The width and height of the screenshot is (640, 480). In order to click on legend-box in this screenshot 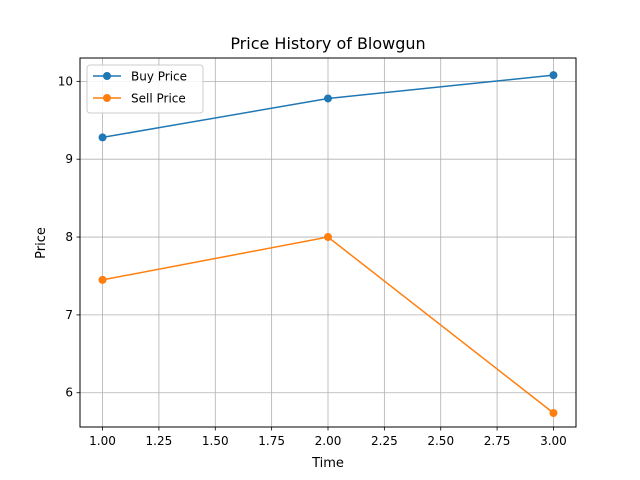, I will do `click(145, 89)`.